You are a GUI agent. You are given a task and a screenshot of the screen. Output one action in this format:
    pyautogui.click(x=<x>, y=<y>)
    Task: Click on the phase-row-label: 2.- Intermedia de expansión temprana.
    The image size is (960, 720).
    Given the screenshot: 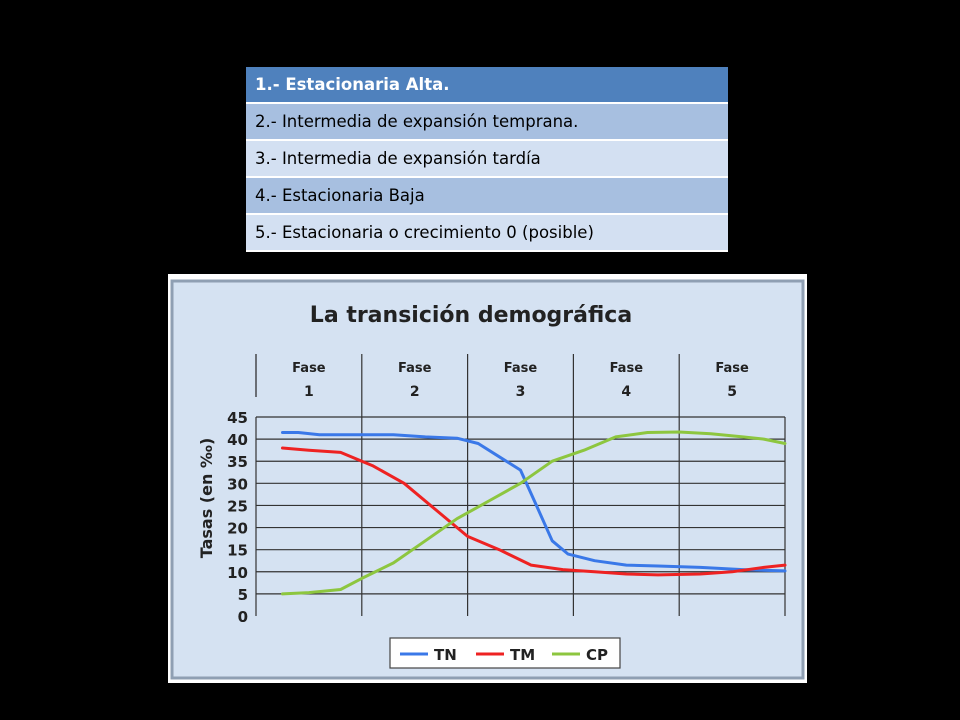 What is the action you would take?
    pyautogui.click(x=487, y=122)
    